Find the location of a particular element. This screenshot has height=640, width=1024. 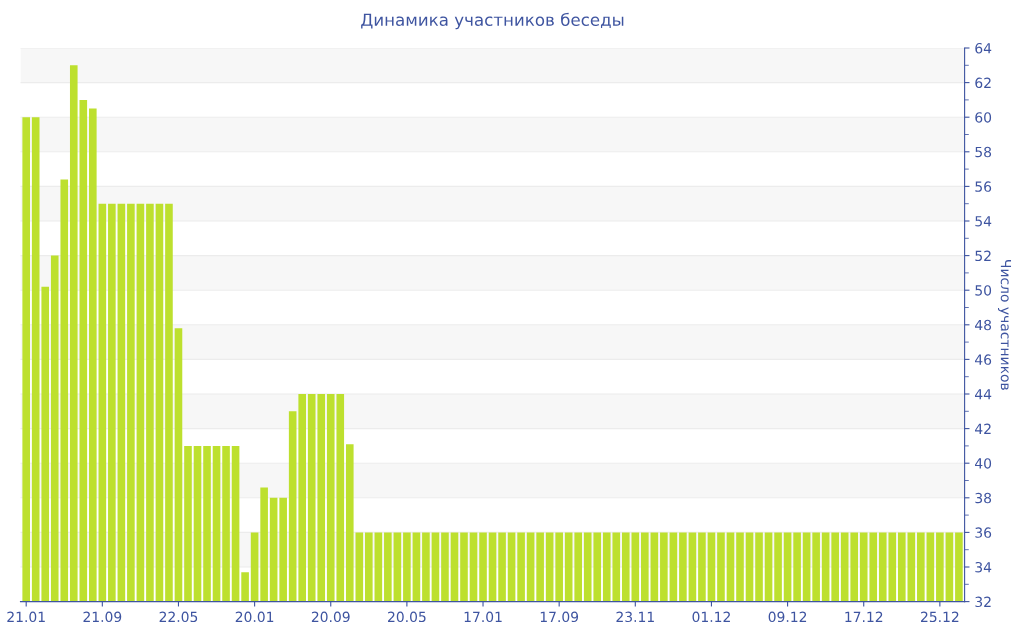

y-tick-label: 64 is located at coordinates (983, 48).